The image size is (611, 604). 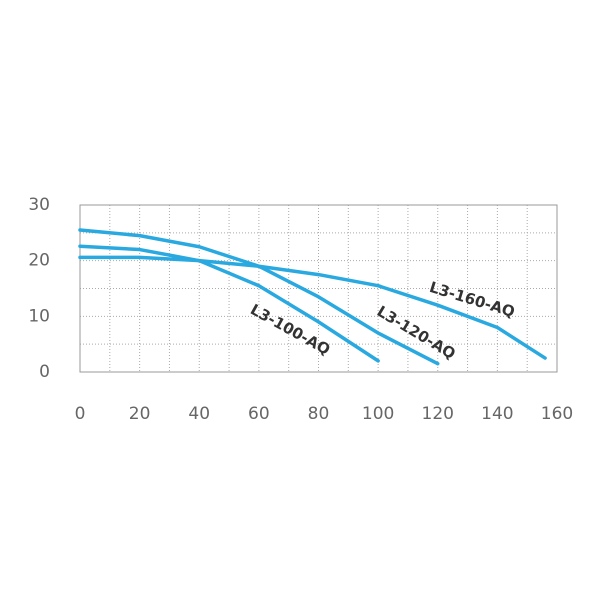 I want to click on x-tick-label: 40, so click(x=199, y=414).